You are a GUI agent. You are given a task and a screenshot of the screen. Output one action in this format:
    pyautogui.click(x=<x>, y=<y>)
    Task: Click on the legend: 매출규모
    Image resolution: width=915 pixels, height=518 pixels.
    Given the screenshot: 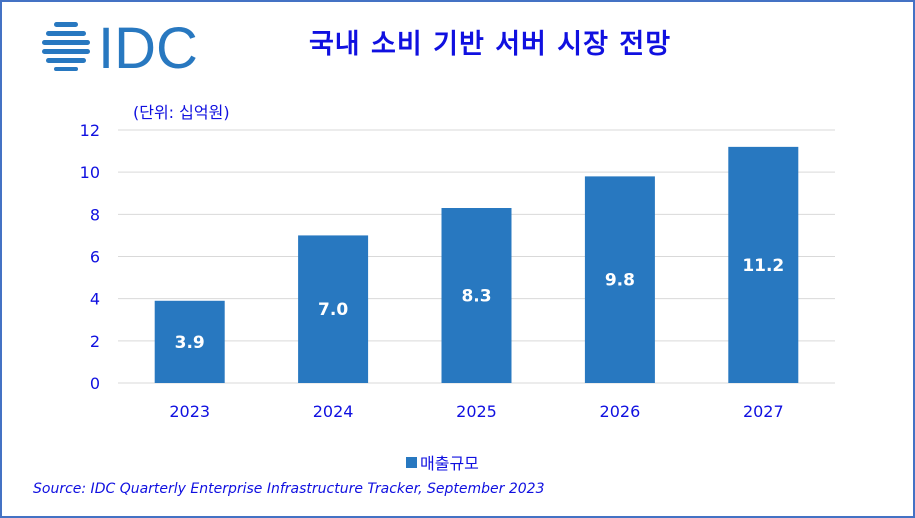 What is the action you would take?
    pyautogui.click(x=442, y=462)
    